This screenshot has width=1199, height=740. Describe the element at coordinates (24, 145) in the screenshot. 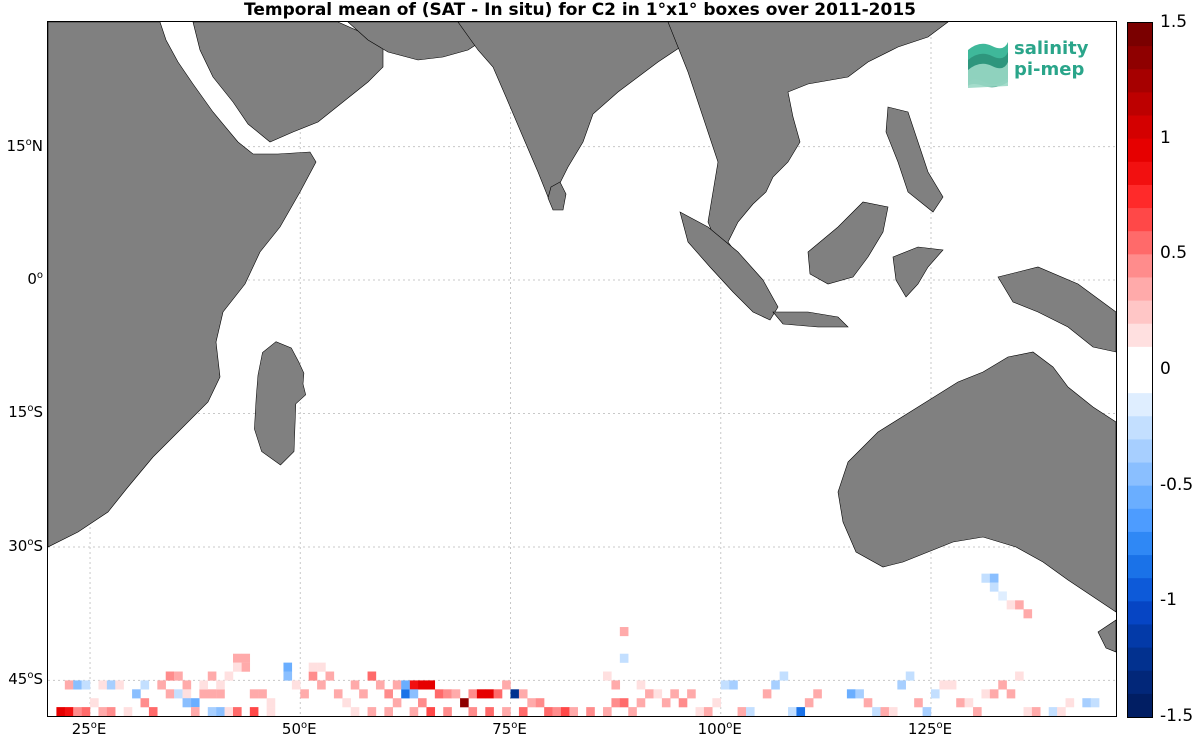

I see `y-tick-label: 15oN` at that location.